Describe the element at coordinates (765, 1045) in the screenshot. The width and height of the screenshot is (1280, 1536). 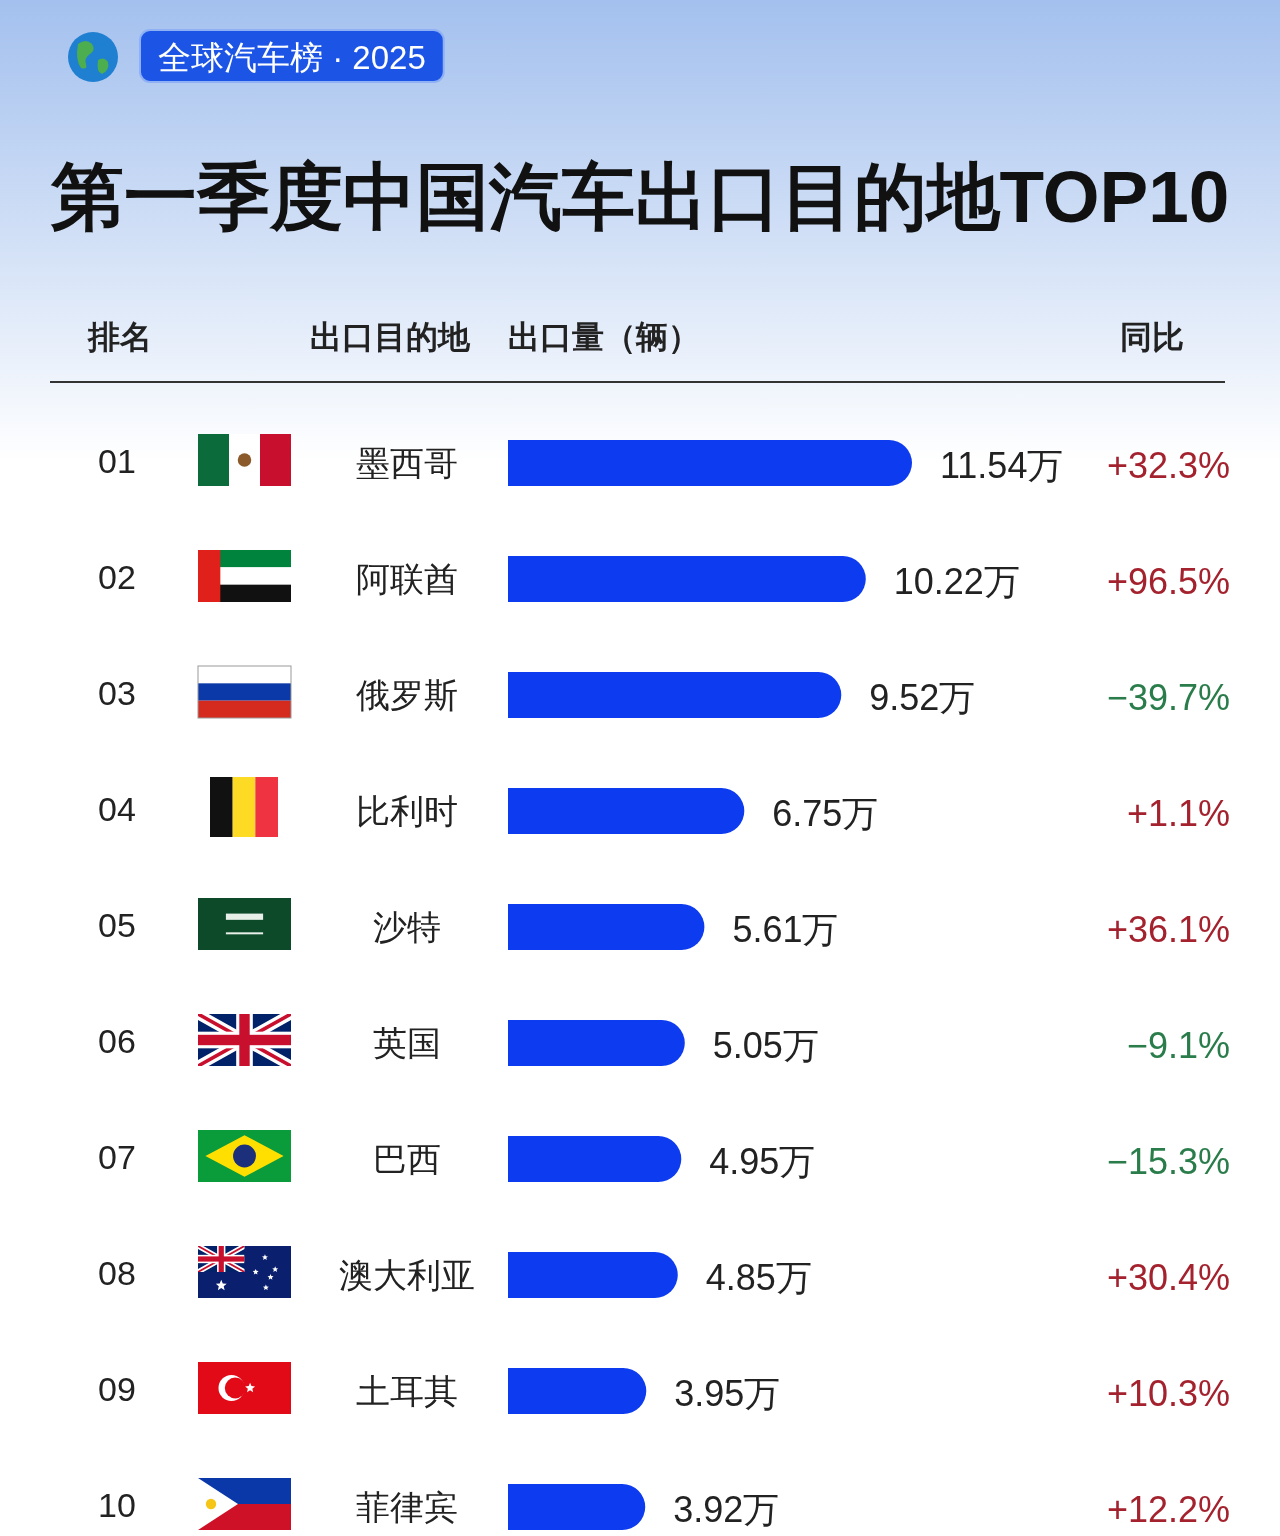
I see `data-label: 5.05万` at that location.